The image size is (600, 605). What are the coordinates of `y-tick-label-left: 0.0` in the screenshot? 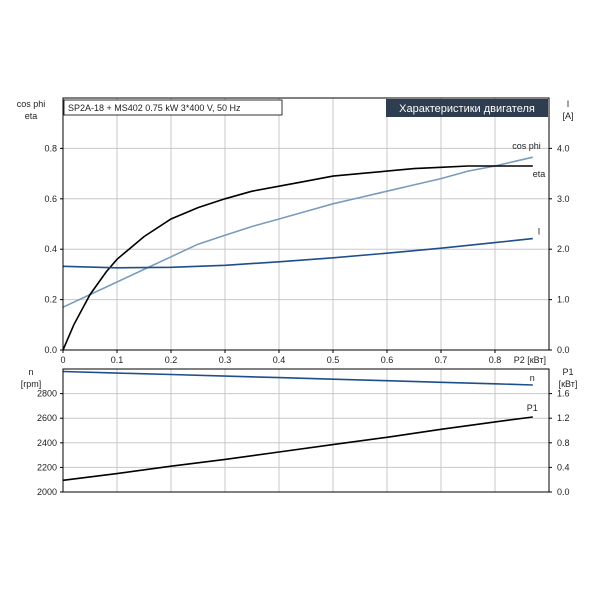 It's located at (50, 350).